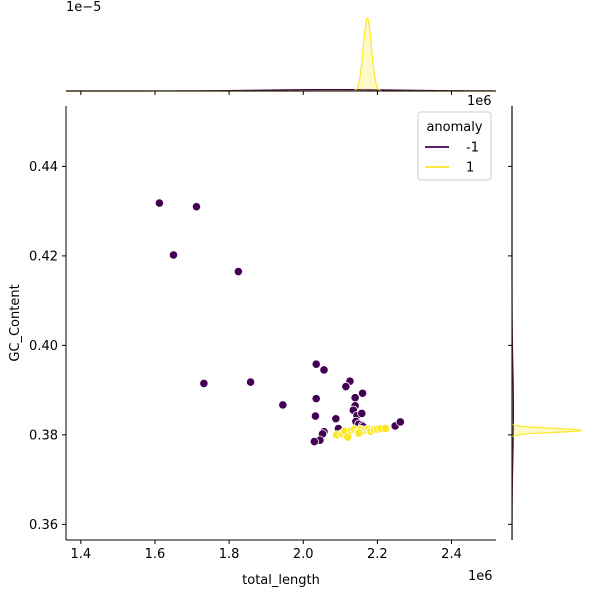 The height and width of the screenshot is (600, 600). I want to click on x-tick-label: 1.6, so click(155, 554).